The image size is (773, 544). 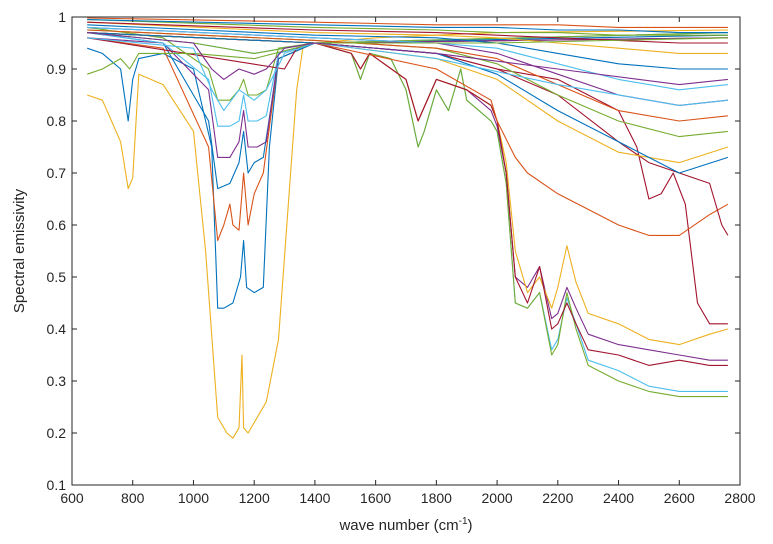 I want to click on x-tick-label: 600, so click(x=72, y=498).